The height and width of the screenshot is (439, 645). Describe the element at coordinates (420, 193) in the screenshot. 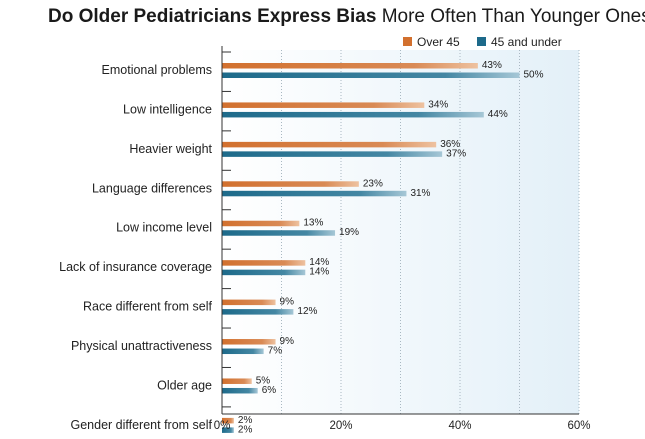

I see `value-label: 31%` at that location.